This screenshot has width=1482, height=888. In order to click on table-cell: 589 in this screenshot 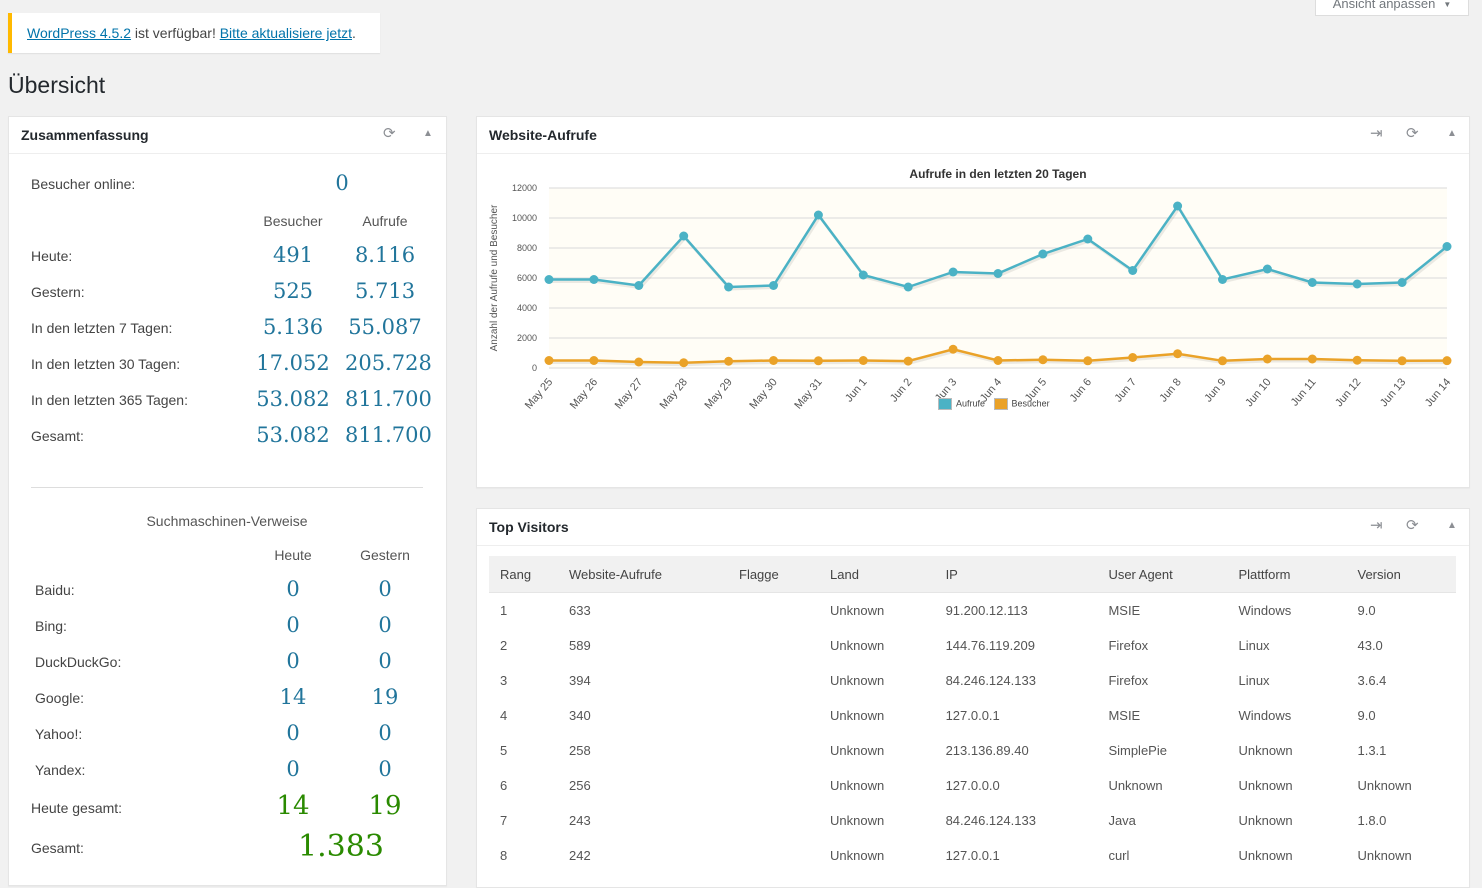, I will do `click(580, 645)`.